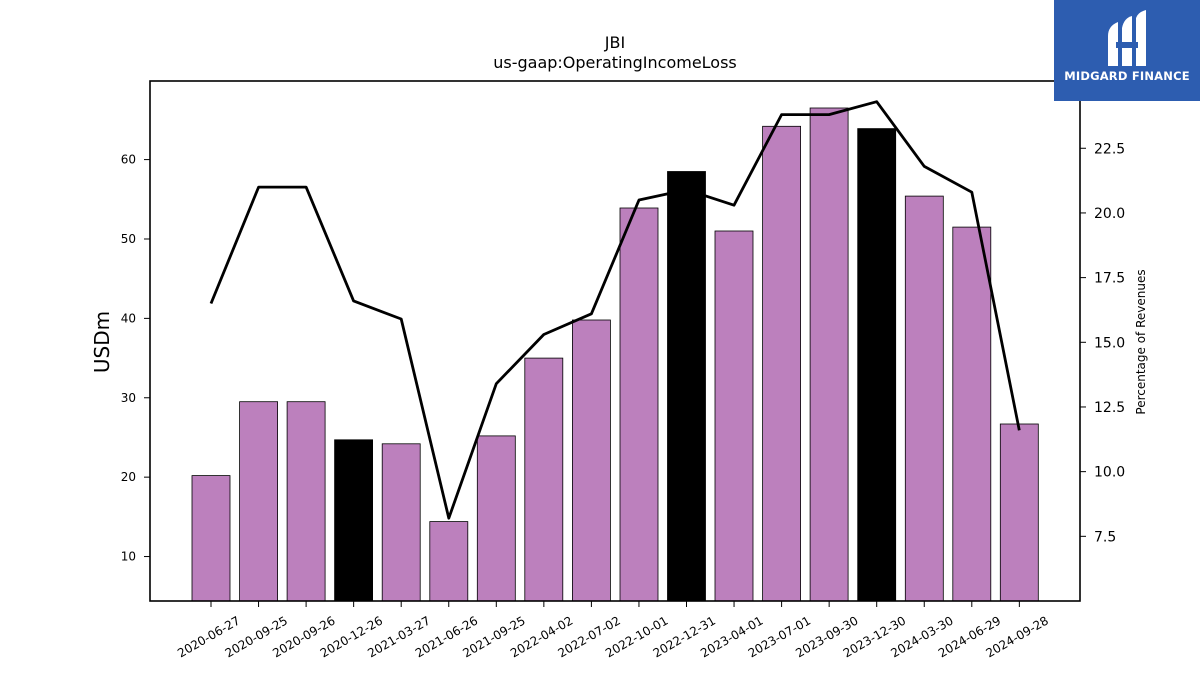 This screenshot has width=1200, height=675. What do you see at coordinates (1109, 214) in the screenshot?
I see `y2-tick-label: 20.0` at bounding box center [1109, 214].